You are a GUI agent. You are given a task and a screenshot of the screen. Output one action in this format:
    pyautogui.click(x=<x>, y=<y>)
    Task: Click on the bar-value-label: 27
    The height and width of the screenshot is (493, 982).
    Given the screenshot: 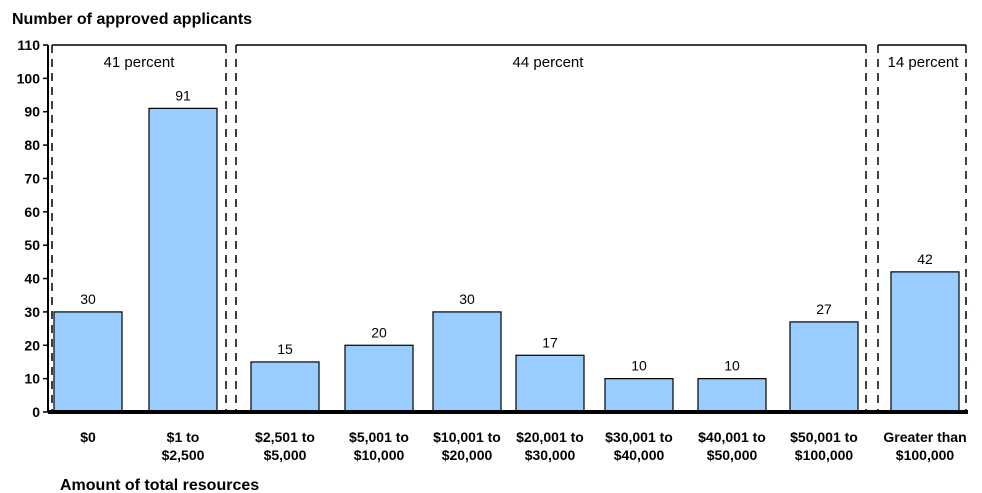 What is the action you would take?
    pyautogui.click(x=824, y=309)
    